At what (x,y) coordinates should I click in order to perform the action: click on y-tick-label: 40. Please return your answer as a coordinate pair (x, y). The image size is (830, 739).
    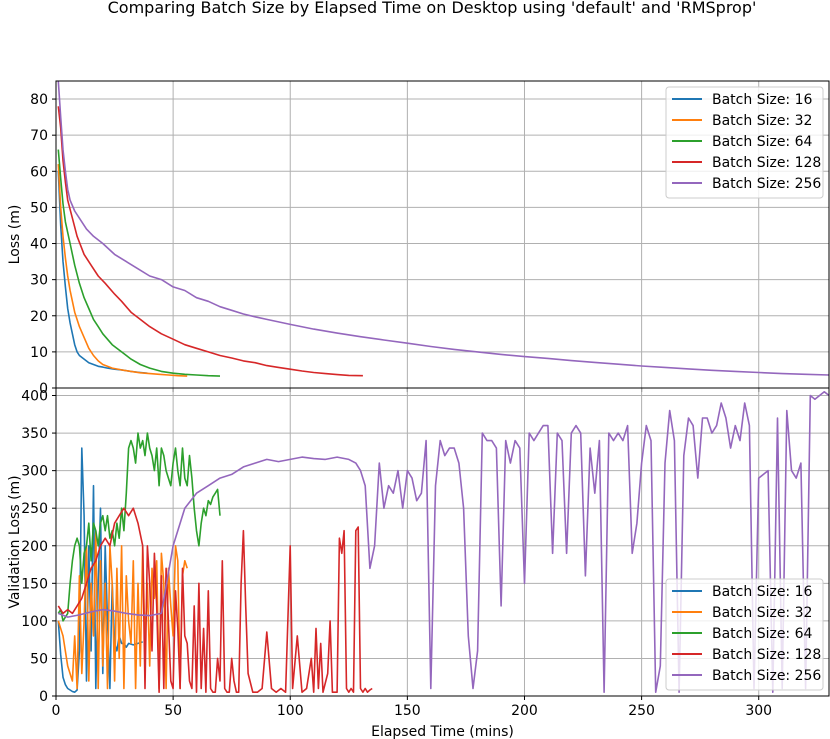
    Looking at the image, I should click on (39, 245).